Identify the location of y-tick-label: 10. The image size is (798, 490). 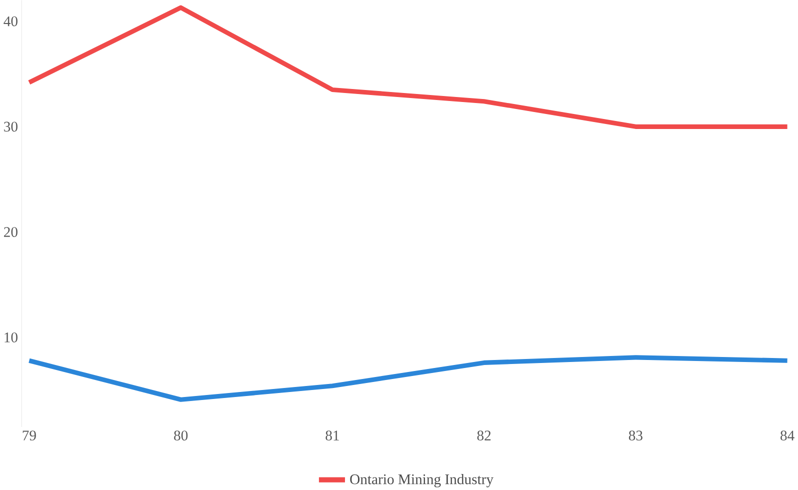
(11, 337).